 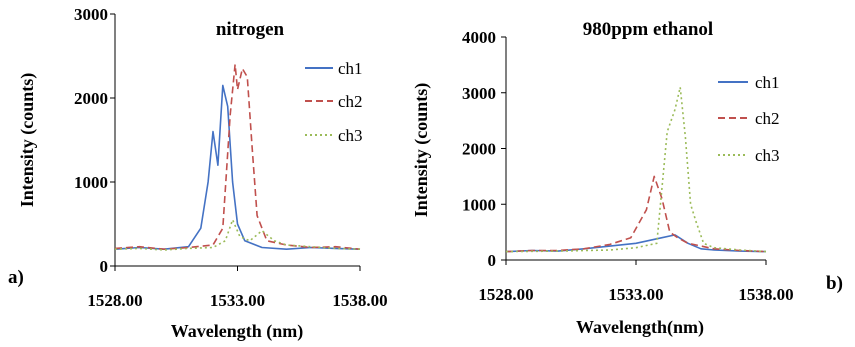 I want to click on legend-a-label-ch3: ch3, so click(x=350, y=135).